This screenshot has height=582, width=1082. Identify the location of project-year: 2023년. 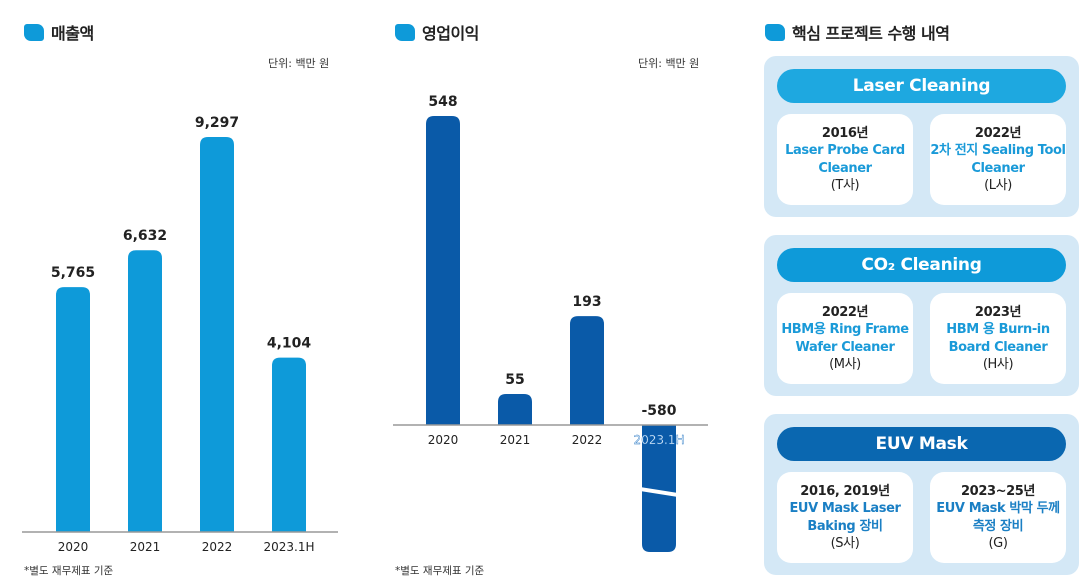
(998, 312).